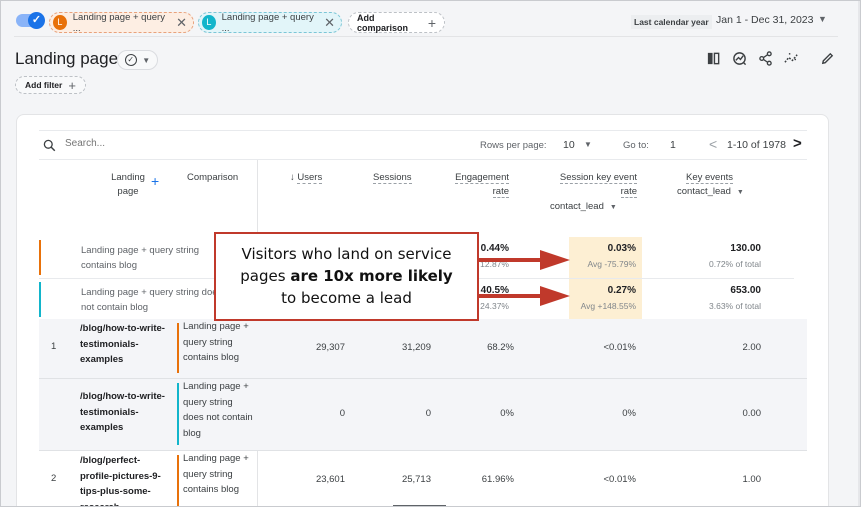 Image resolution: width=861 pixels, height=507 pixels. I want to click on engagement-header-line2: rate, so click(500, 192).